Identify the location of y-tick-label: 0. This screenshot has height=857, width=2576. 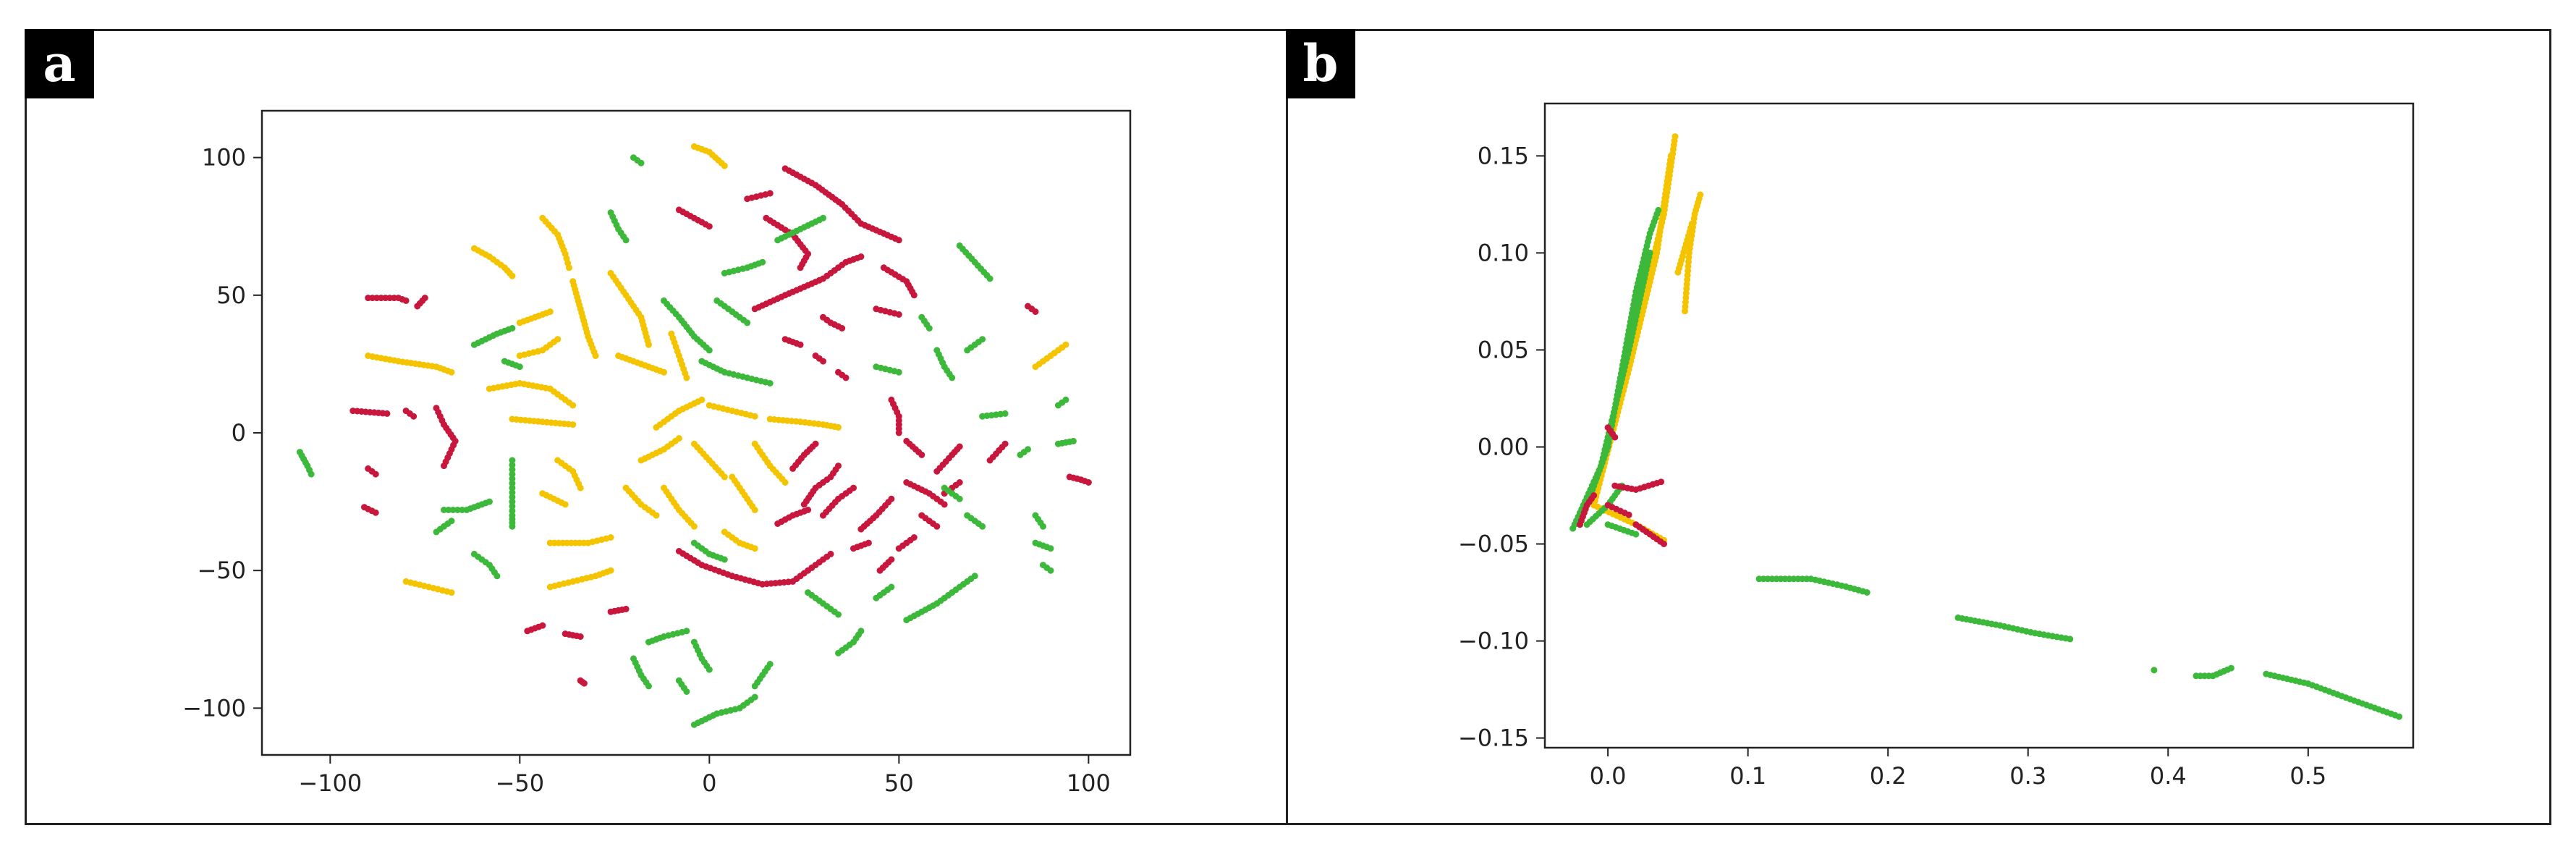
(239, 433).